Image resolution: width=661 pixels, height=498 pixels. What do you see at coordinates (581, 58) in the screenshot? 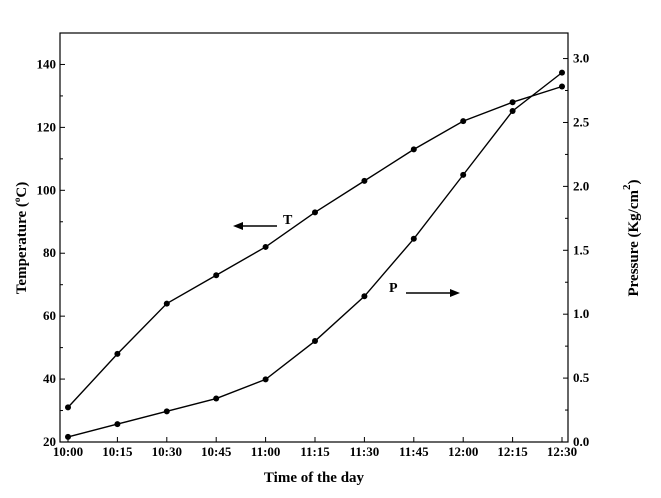
I see `y2-tick-label: 3.0` at bounding box center [581, 58].